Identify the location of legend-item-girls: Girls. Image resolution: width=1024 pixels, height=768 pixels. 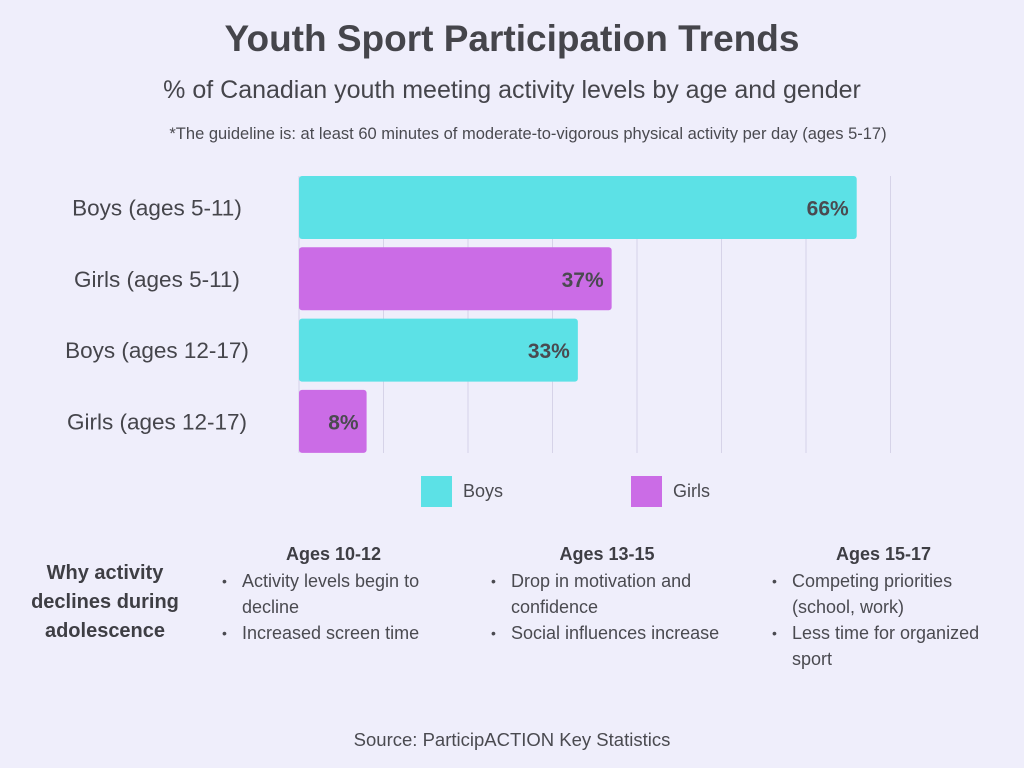
(670, 491).